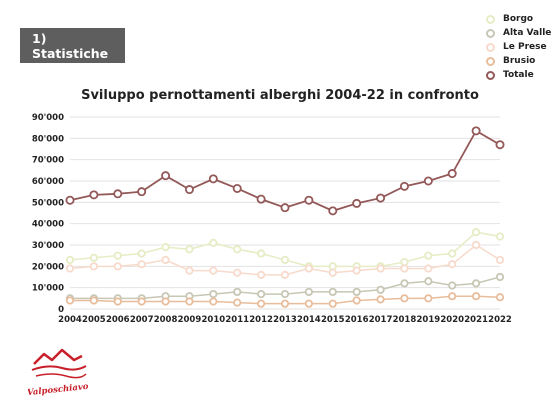  What do you see at coordinates (48, 182) in the screenshot?
I see `y-tick-label: 60'000` at bounding box center [48, 182].